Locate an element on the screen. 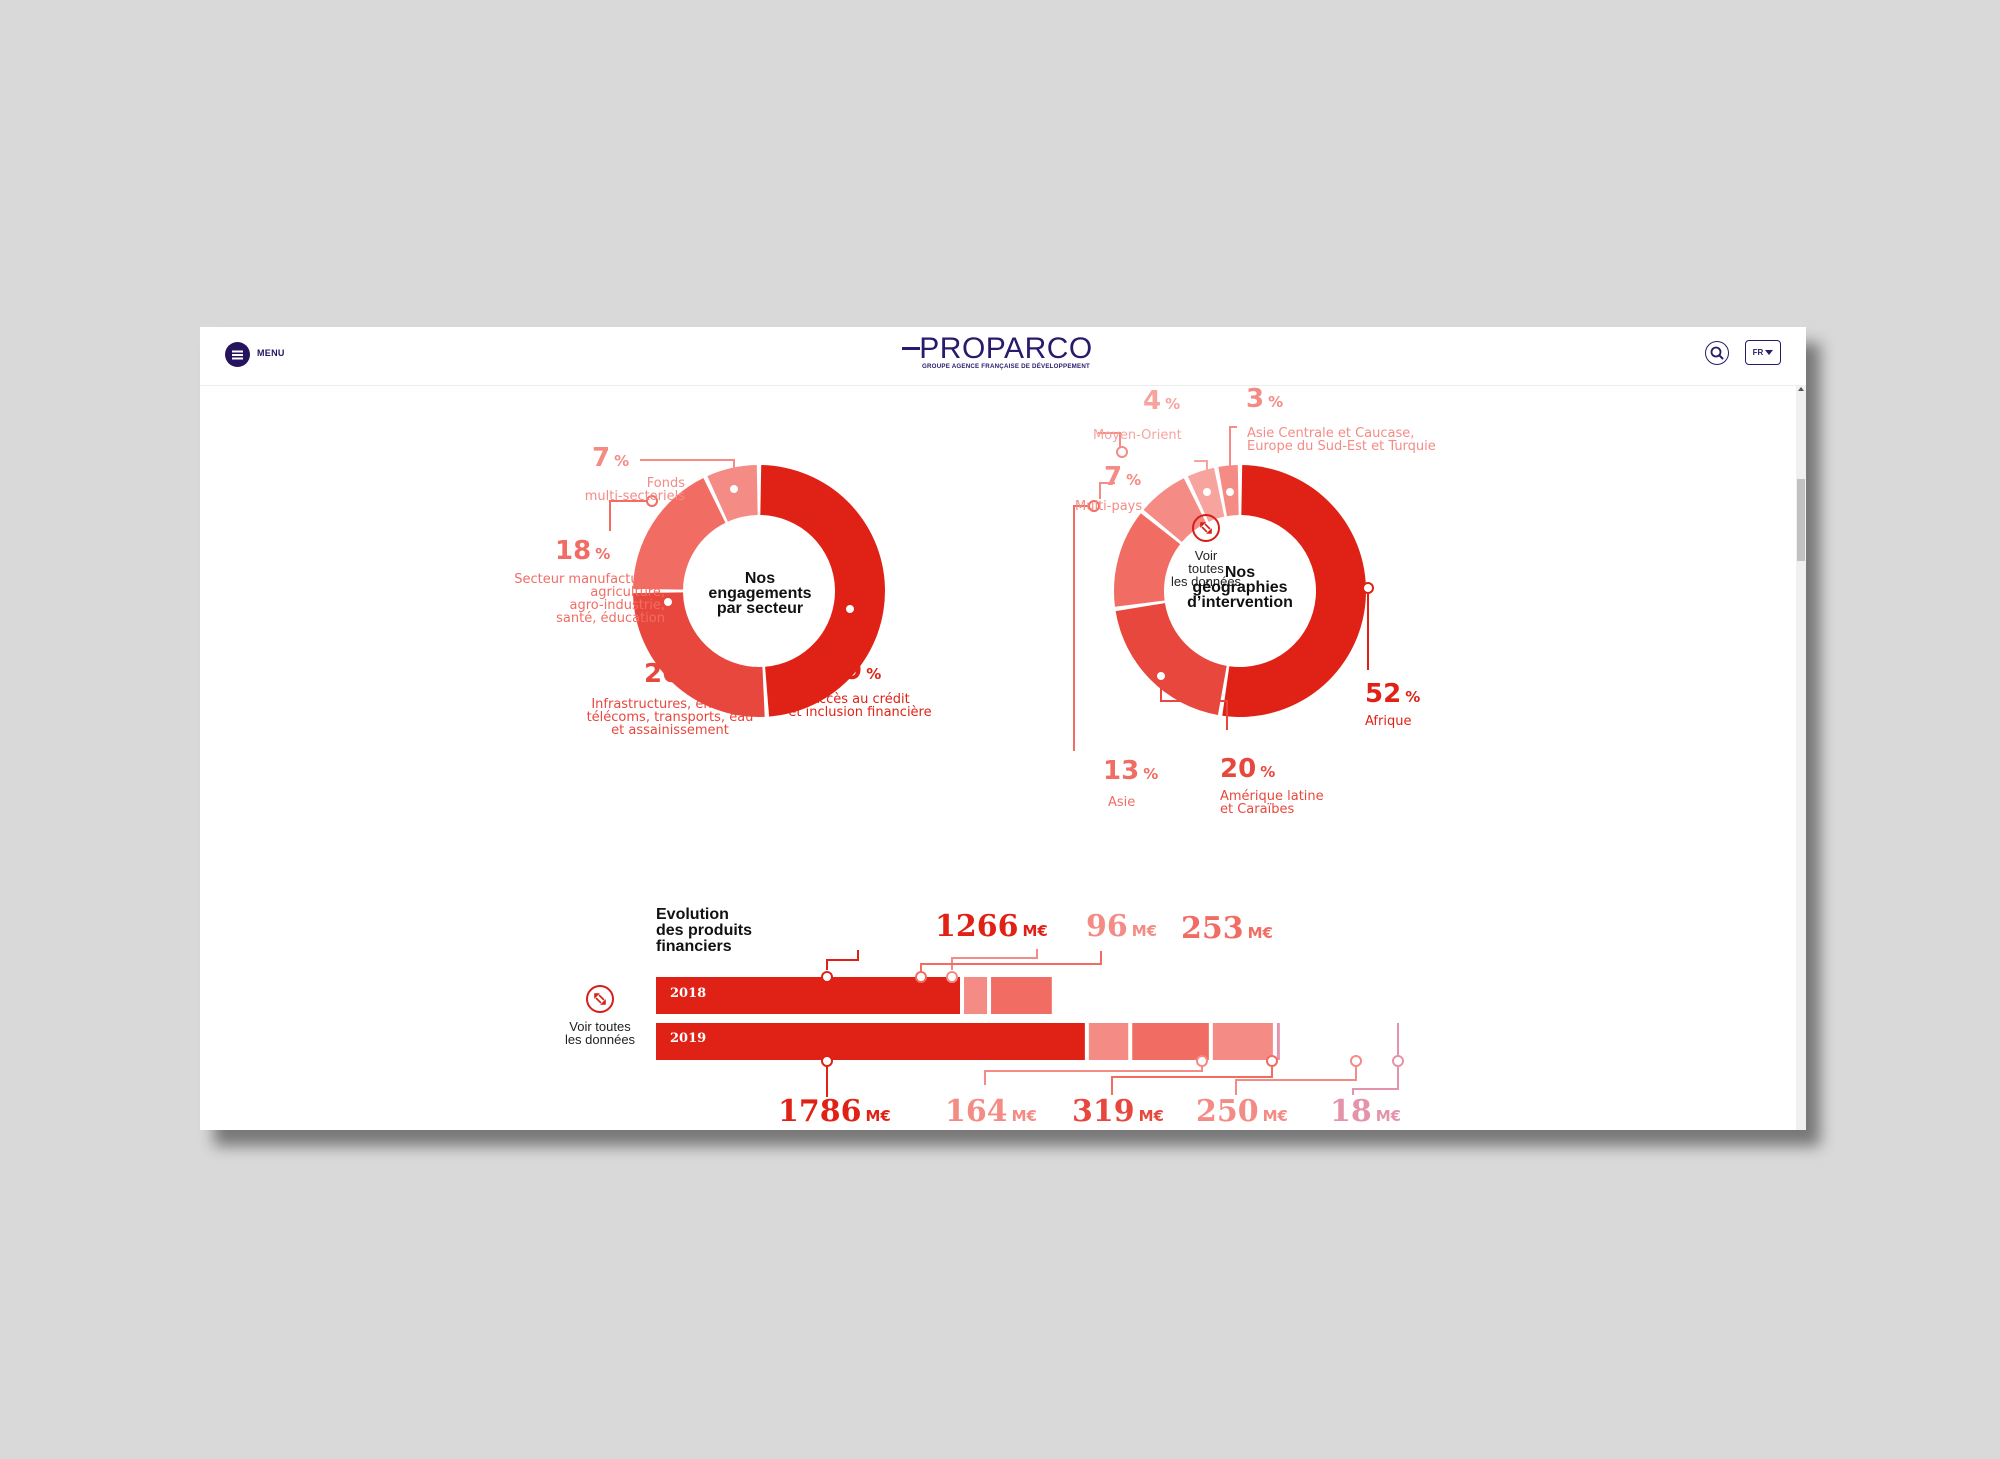  leader-lines is located at coordinates (991, 588).